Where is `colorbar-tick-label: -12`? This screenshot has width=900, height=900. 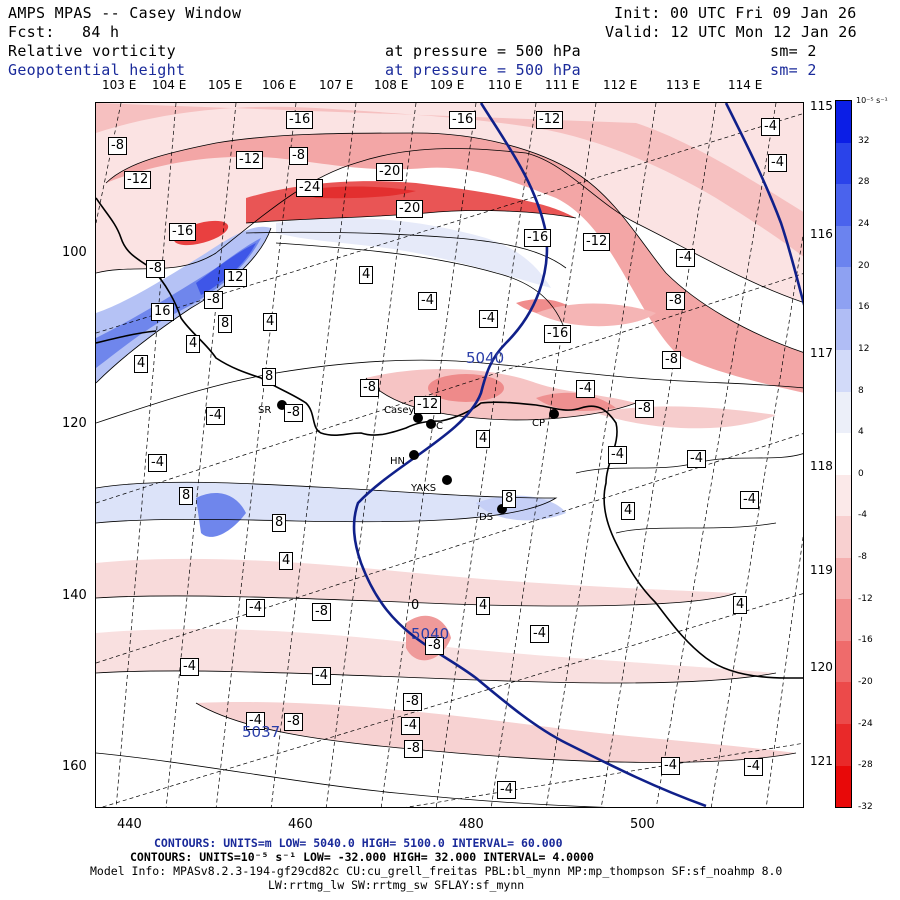 colorbar-tick-label: -12 is located at coordinates (865, 598).